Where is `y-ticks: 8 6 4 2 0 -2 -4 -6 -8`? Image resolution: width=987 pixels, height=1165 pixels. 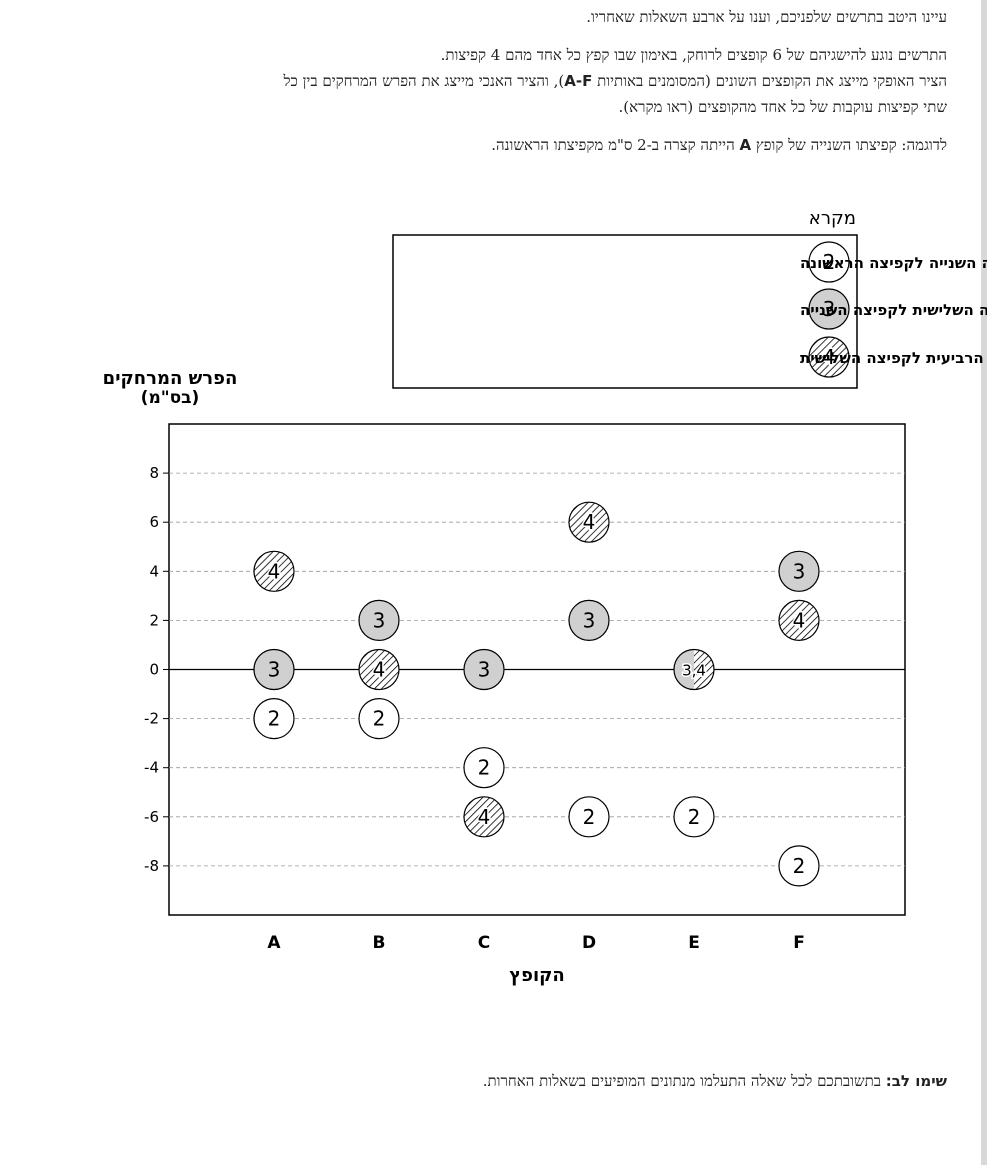
y-ticks: 8 6 4 2 0 -2 -4 -6 -8 is located at coordinates (156, 669).